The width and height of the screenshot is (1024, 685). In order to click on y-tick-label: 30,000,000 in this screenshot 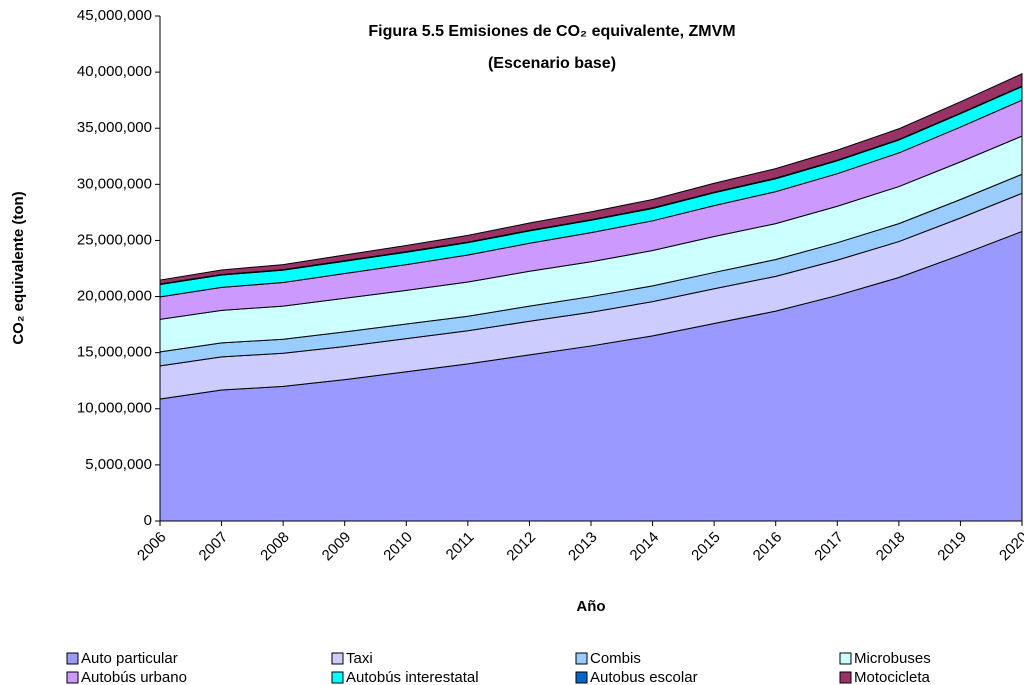, I will do `click(114, 183)`.